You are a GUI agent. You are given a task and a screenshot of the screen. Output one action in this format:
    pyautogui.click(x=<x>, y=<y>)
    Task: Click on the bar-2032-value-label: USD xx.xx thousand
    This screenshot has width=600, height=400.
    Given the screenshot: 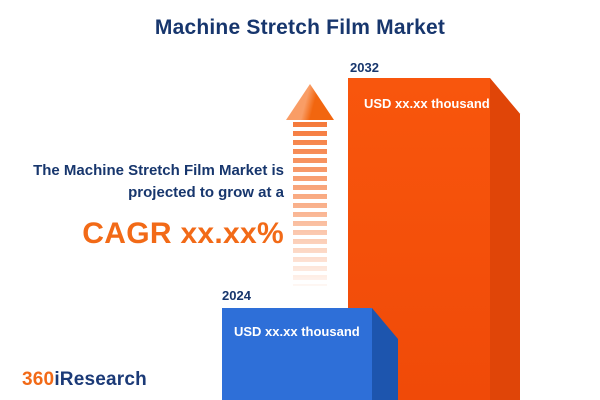 What is the action you would take?
    pyautogui.click(x=427, y=103)
    